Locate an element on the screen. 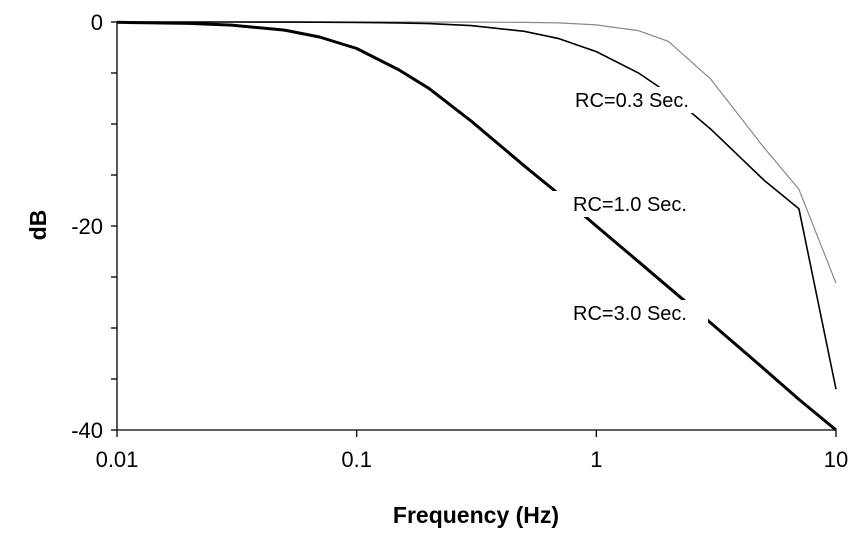 This screenshot has width=860, height=537. series-label-1: RC=0.3 Sec. is located at coordinates (632, 101).